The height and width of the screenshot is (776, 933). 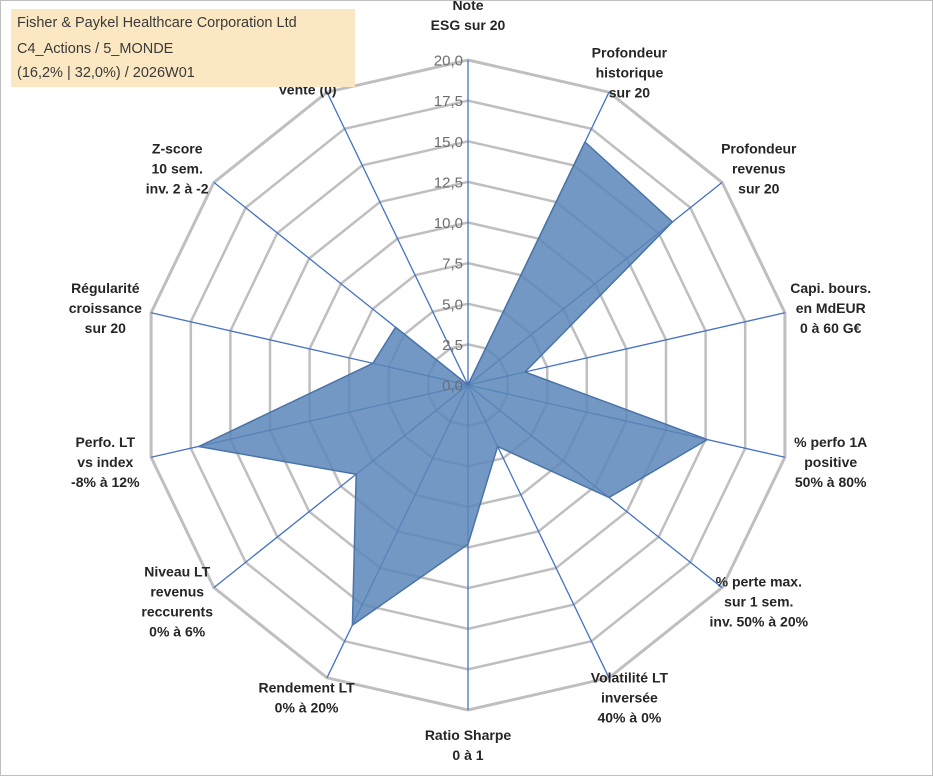 What do you see at coordinates (177, 149) in the screenshot?
I see `axis-label-12-line-0: Z-score` at bounding box center [177, 149].